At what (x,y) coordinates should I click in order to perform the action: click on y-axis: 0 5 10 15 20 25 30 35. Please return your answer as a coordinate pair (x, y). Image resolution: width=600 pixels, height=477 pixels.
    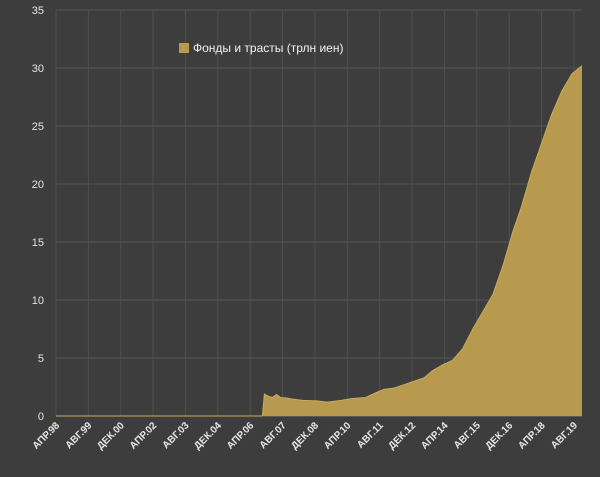
    Looking at the image, I should click on (38, 214).